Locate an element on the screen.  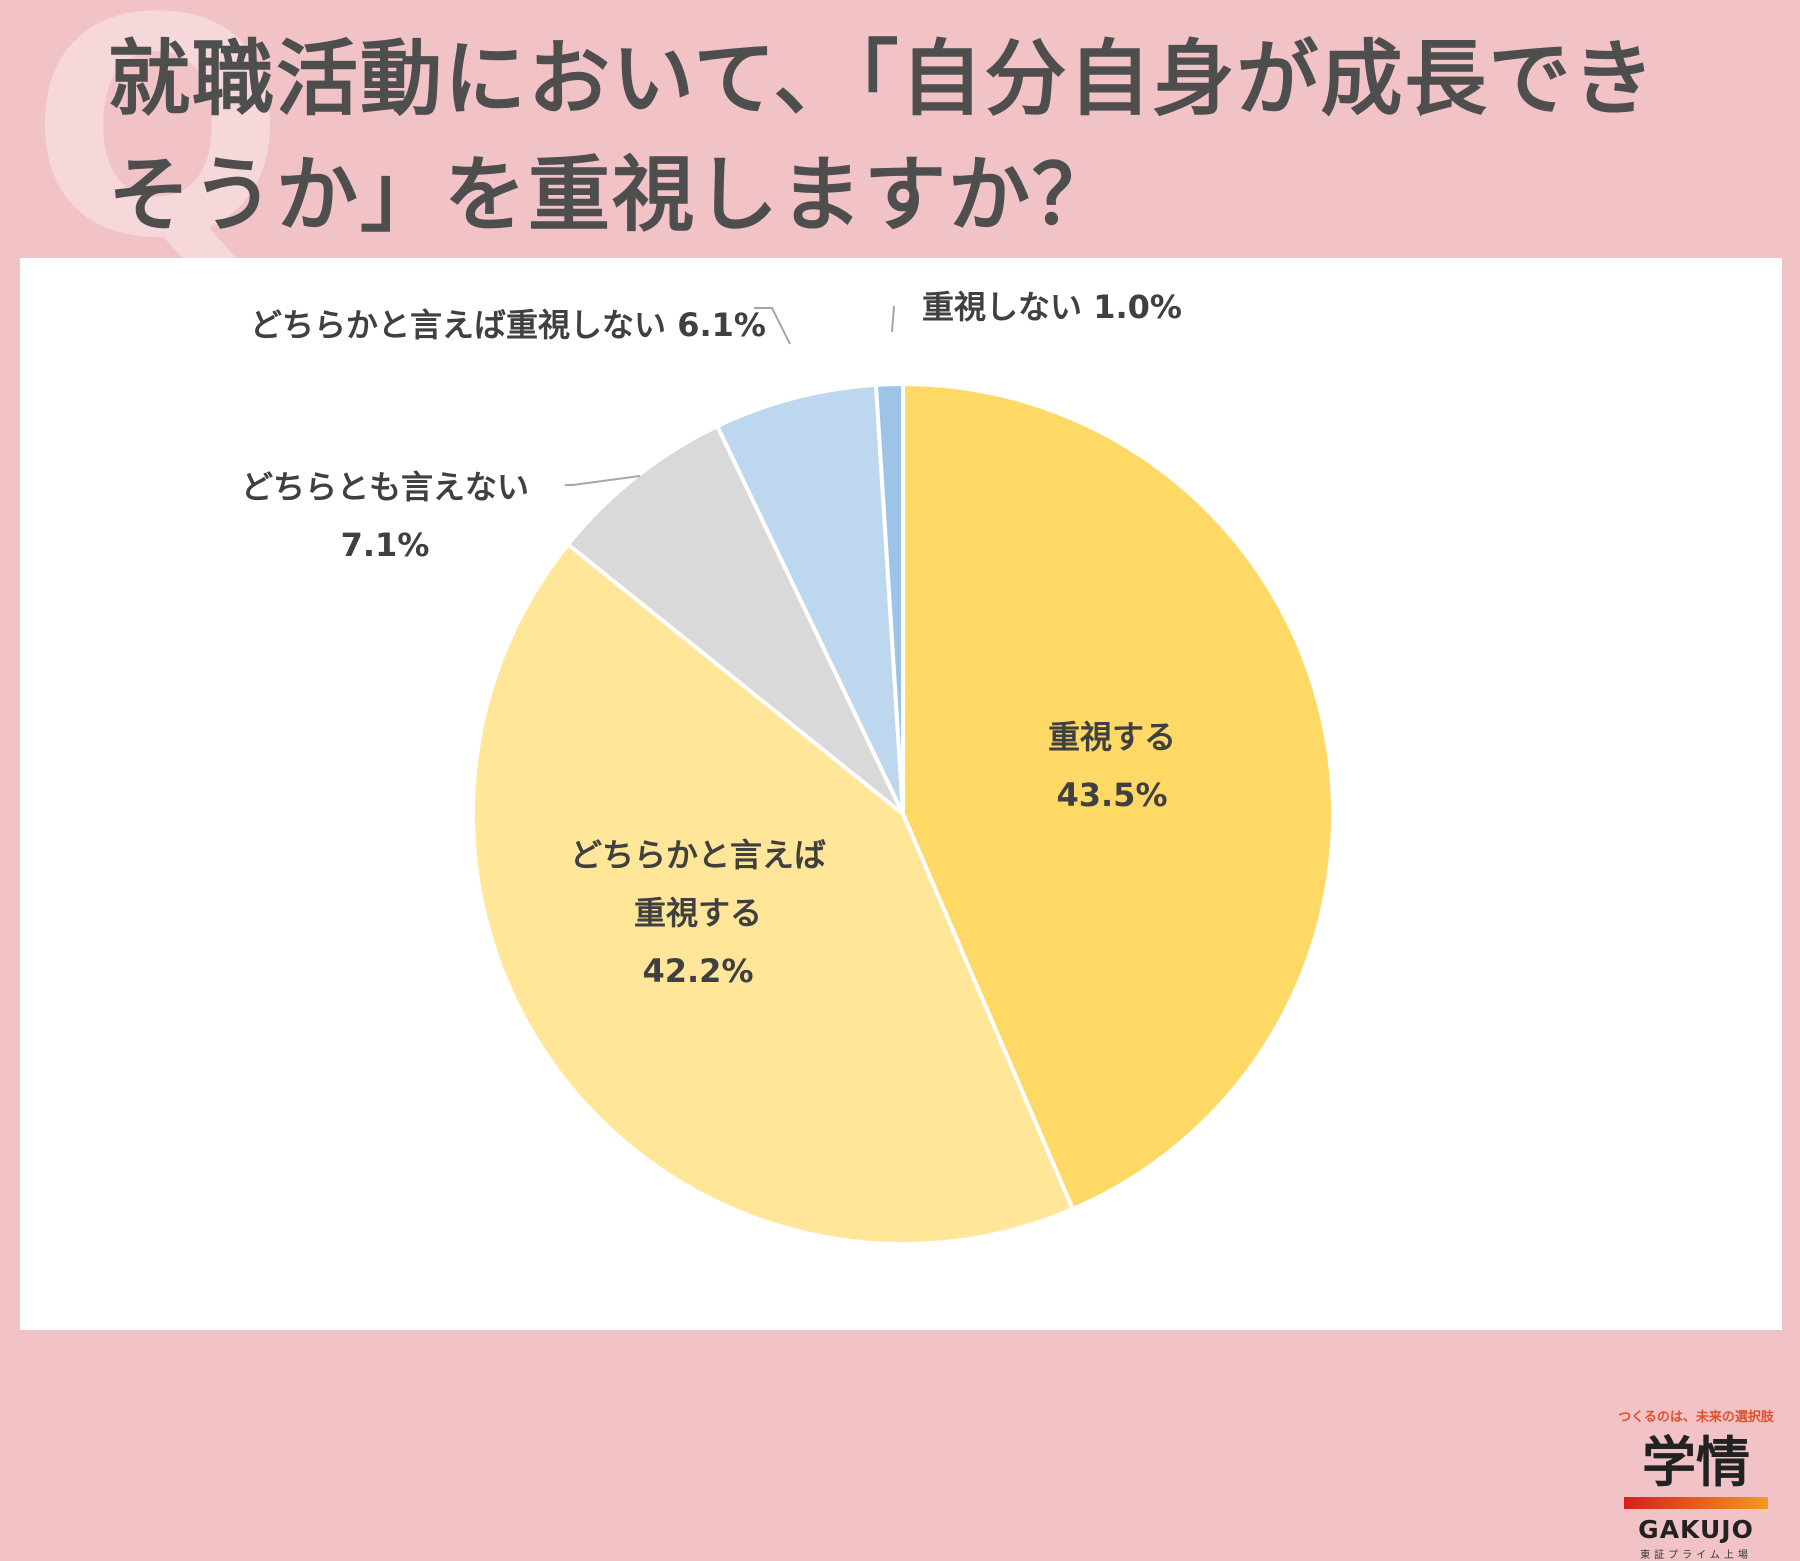
slice-category-label: どちらかと言えば重視しない 6.1% is located at coordinates (508, 325).